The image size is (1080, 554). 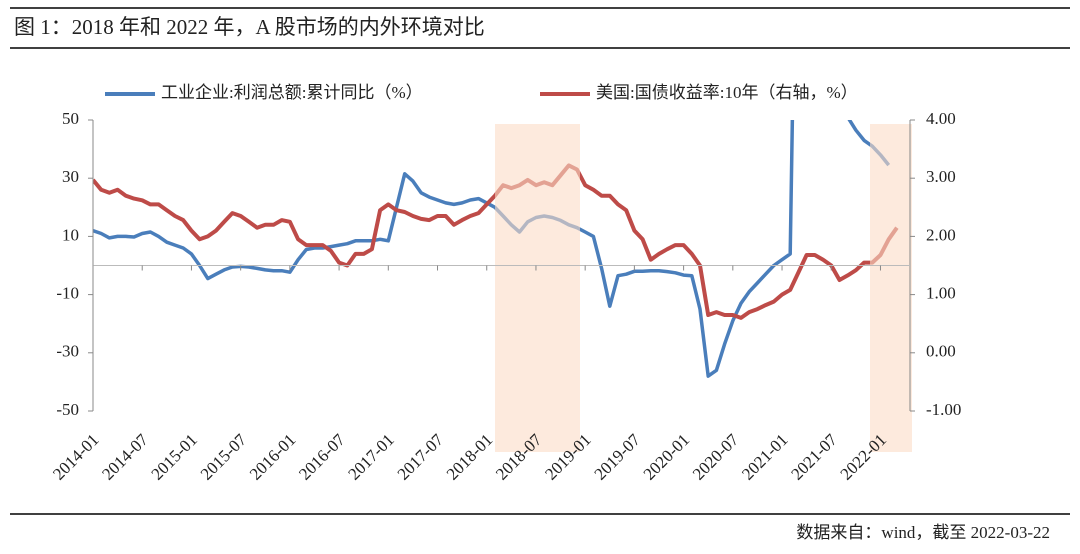 What do you see at coordinates (814, 457) in the screenshot?
I see `x-tick-label: 2021-07` at bounding box center [814, 457].